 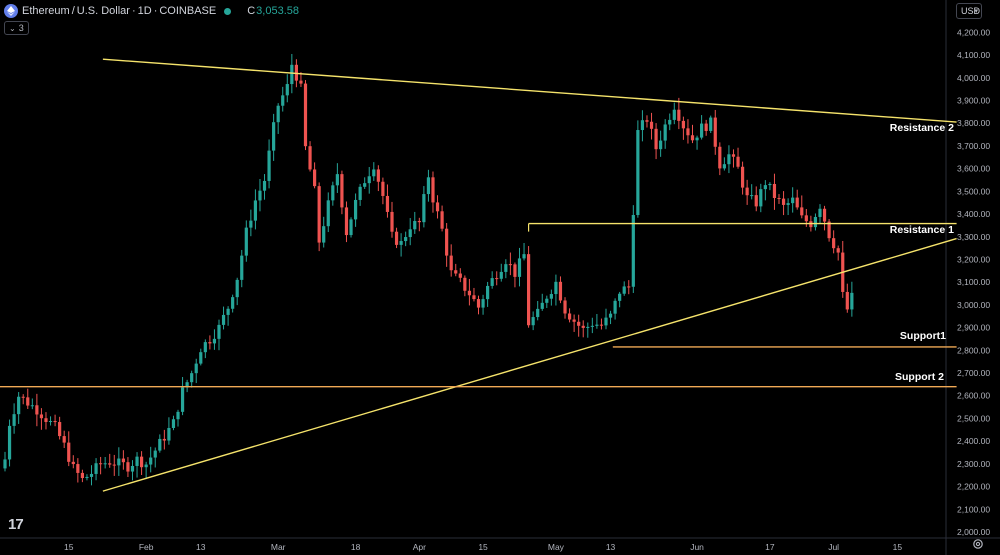 What do you see at coordinates (188, 11) in the screenshot?
I see `exchange: COINBASE` at bounding box center [188, 11].